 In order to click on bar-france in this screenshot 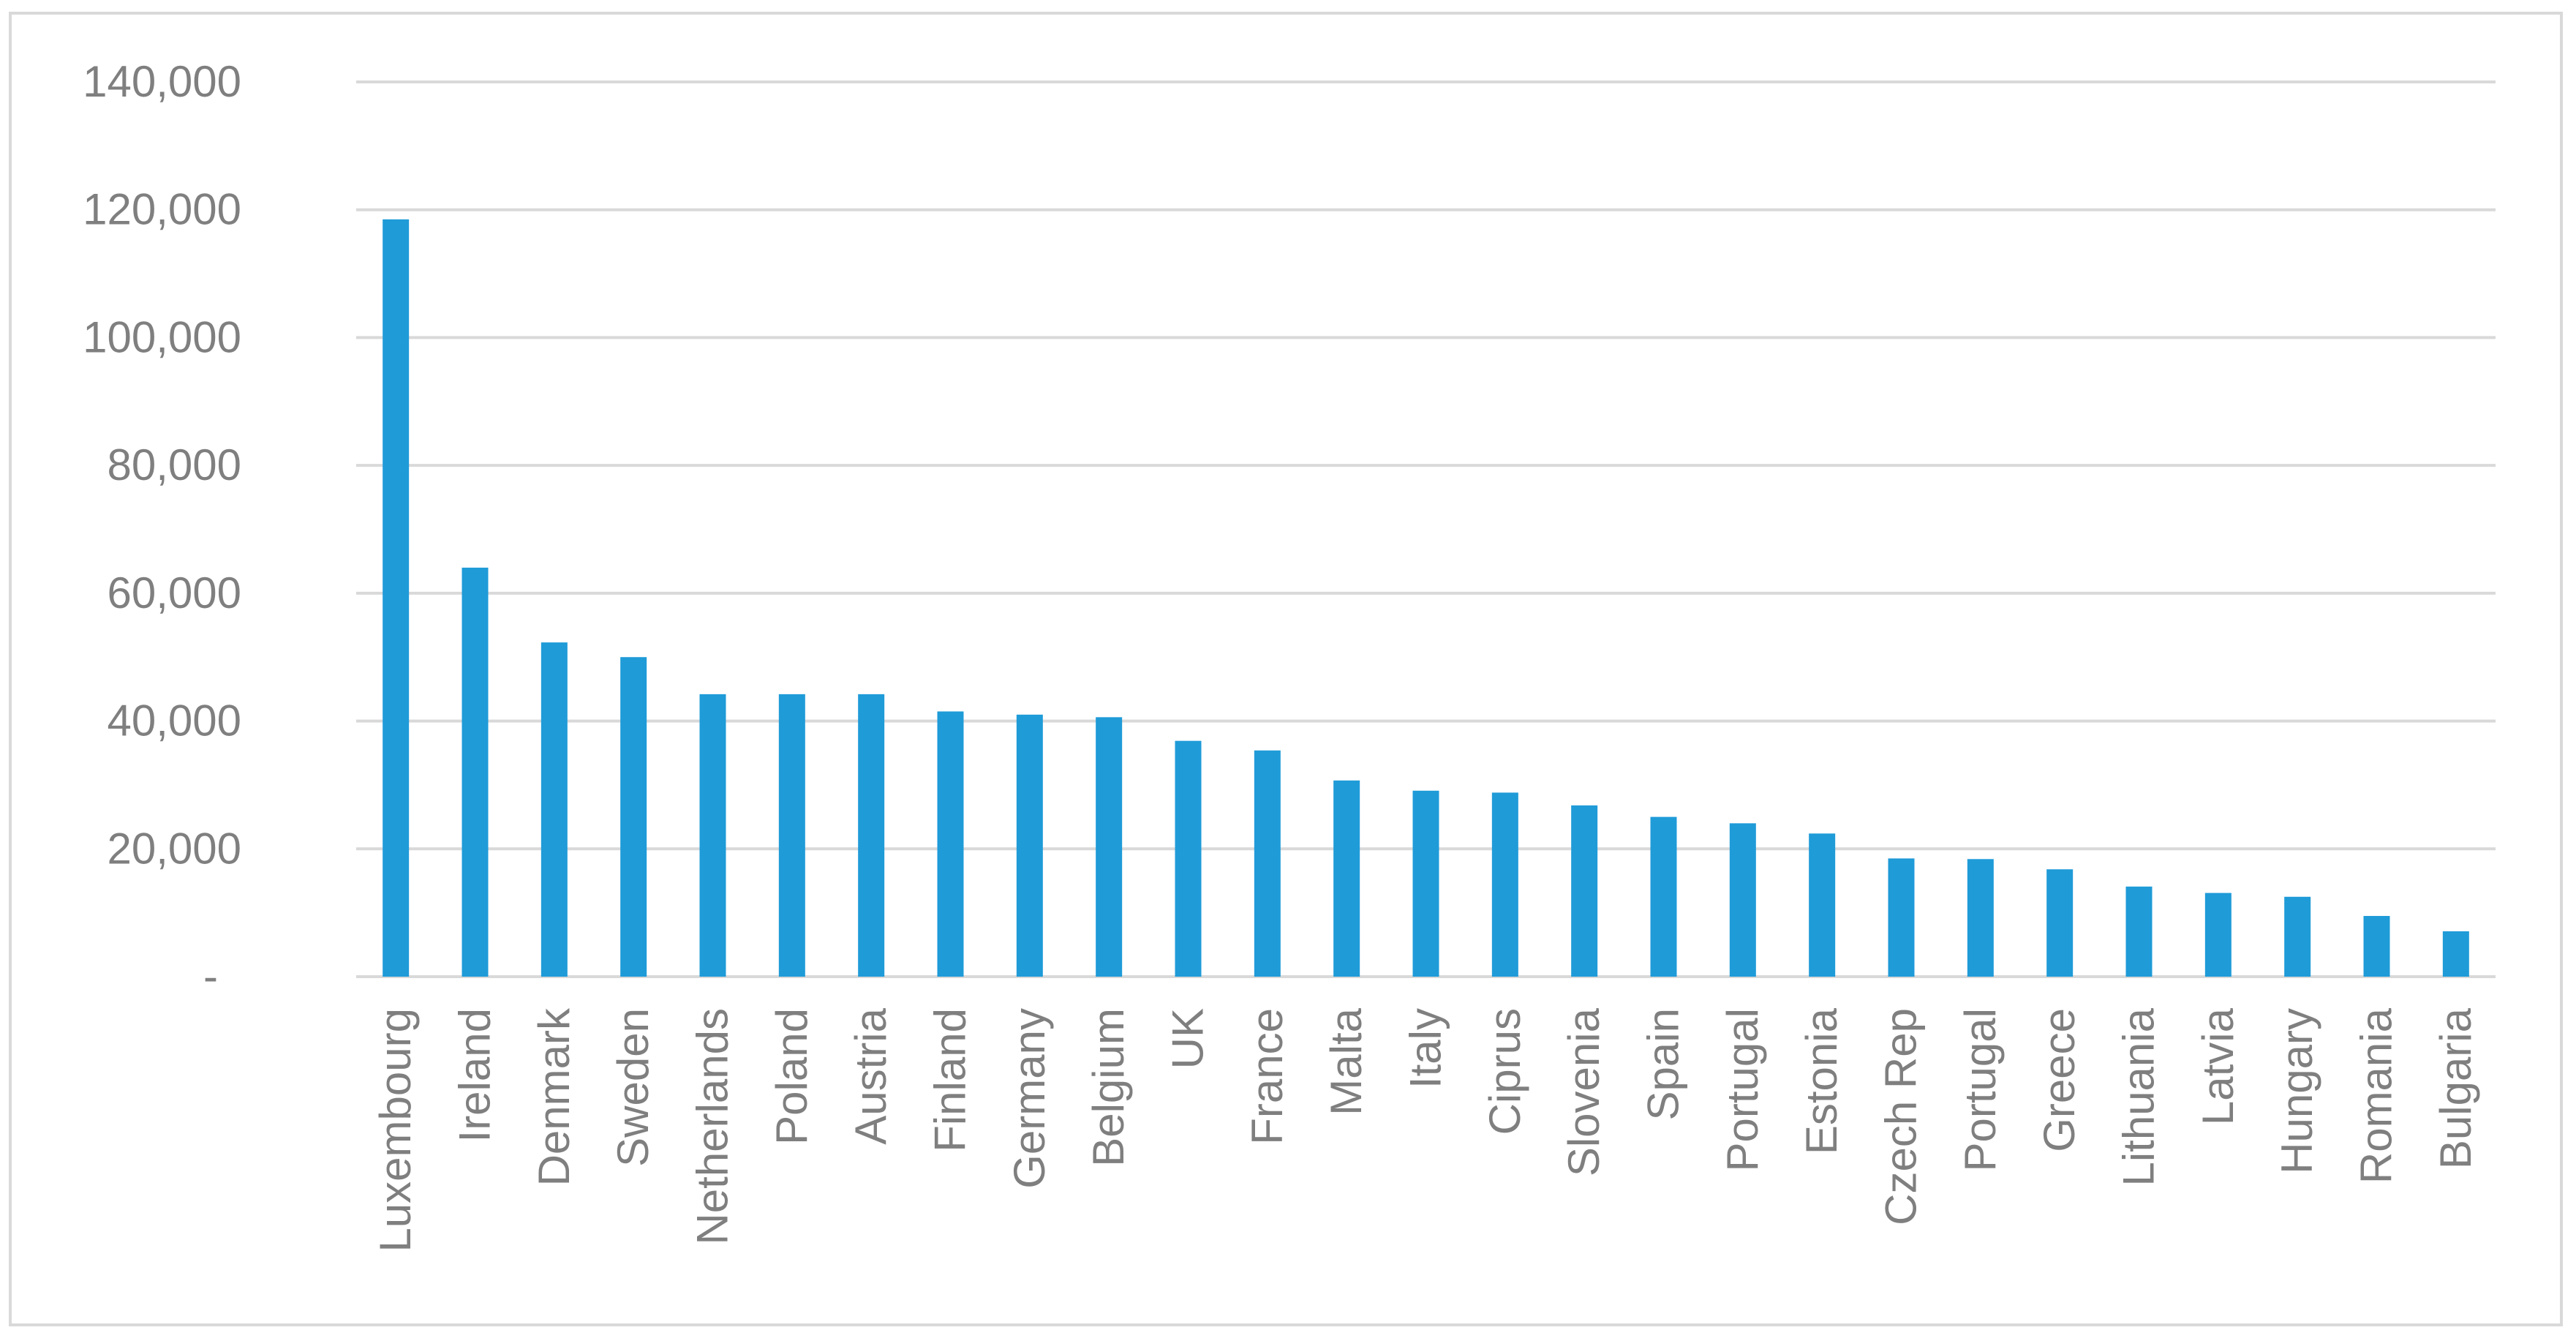, I will do `click(1267, 863)`.